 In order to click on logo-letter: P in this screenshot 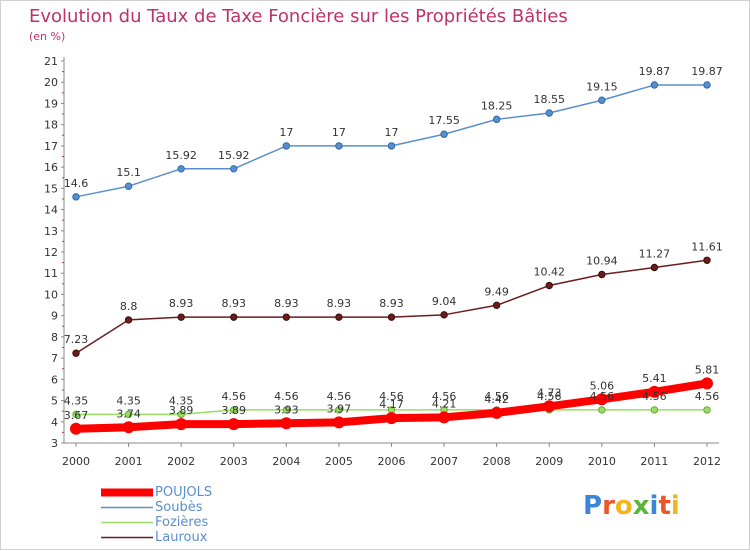, I will do `click(593, 506)`.